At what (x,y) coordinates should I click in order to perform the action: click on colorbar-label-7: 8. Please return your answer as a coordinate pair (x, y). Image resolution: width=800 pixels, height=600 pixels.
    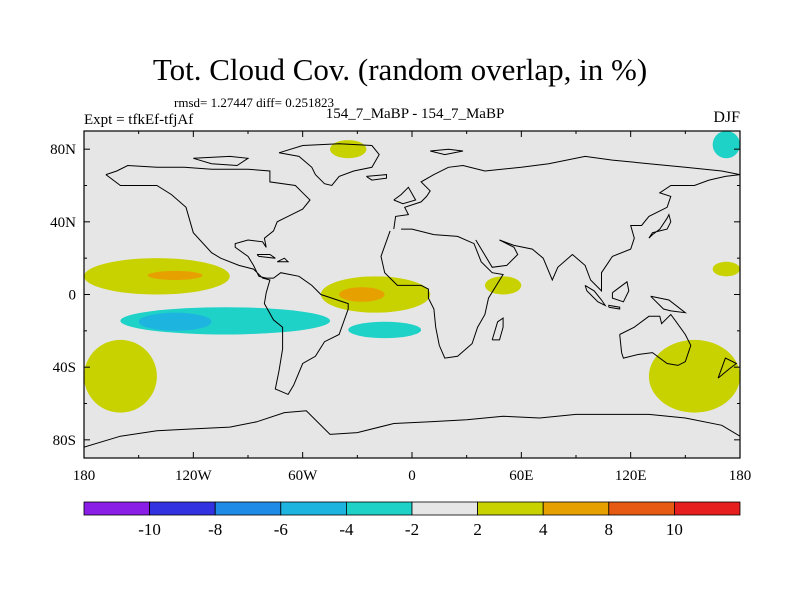
    Looking at the image, I should click on (609, 529).